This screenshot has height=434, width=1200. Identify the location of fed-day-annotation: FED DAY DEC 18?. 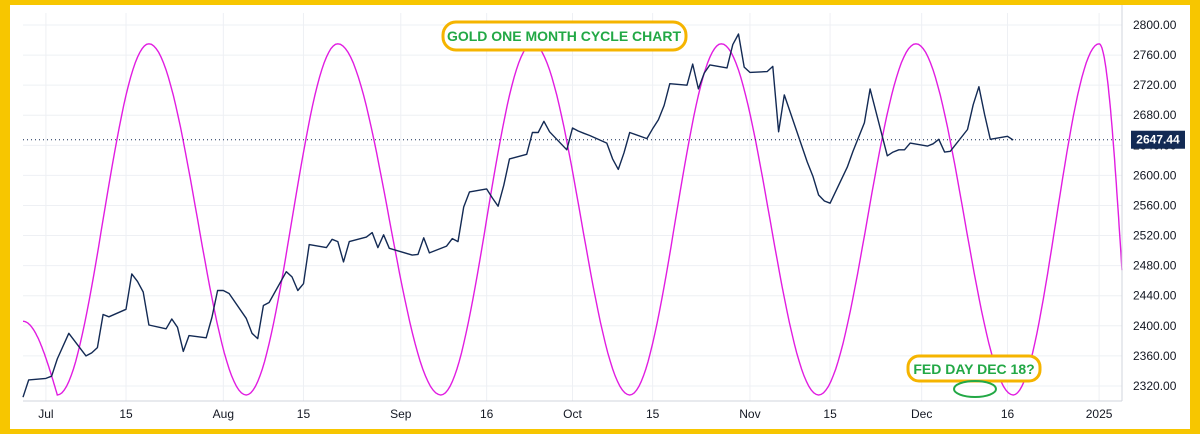
(974, 376).